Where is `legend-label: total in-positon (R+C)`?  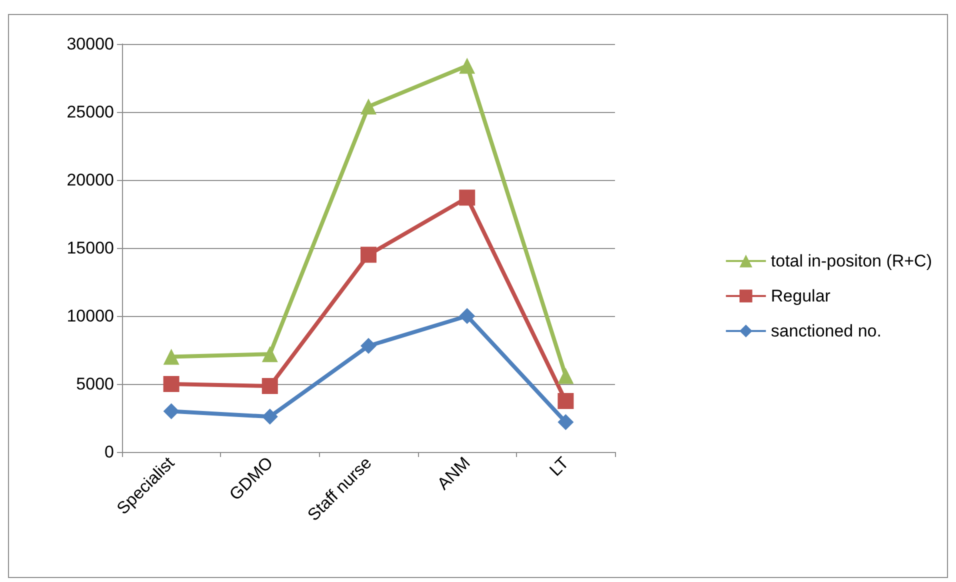
legend-label: total in-positon (R+C) is located at coordinates (851, 261).